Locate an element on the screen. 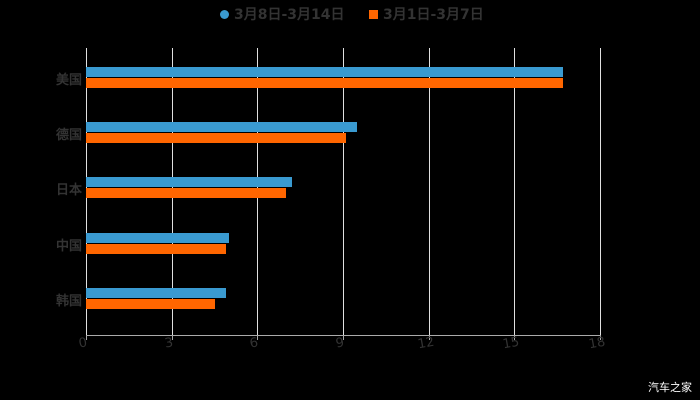 The width and height of the screenshot is (700, 400). x-tick-label: 18 is located at coordinates (597, 343).